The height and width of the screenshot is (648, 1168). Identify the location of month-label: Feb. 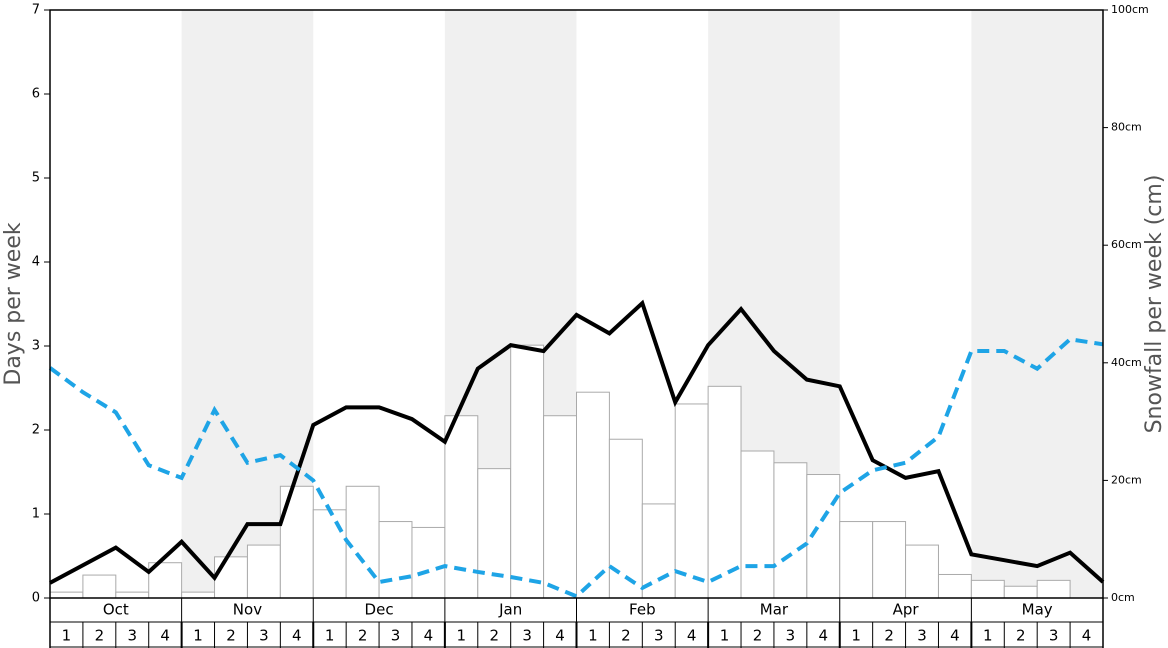
(642, 610).